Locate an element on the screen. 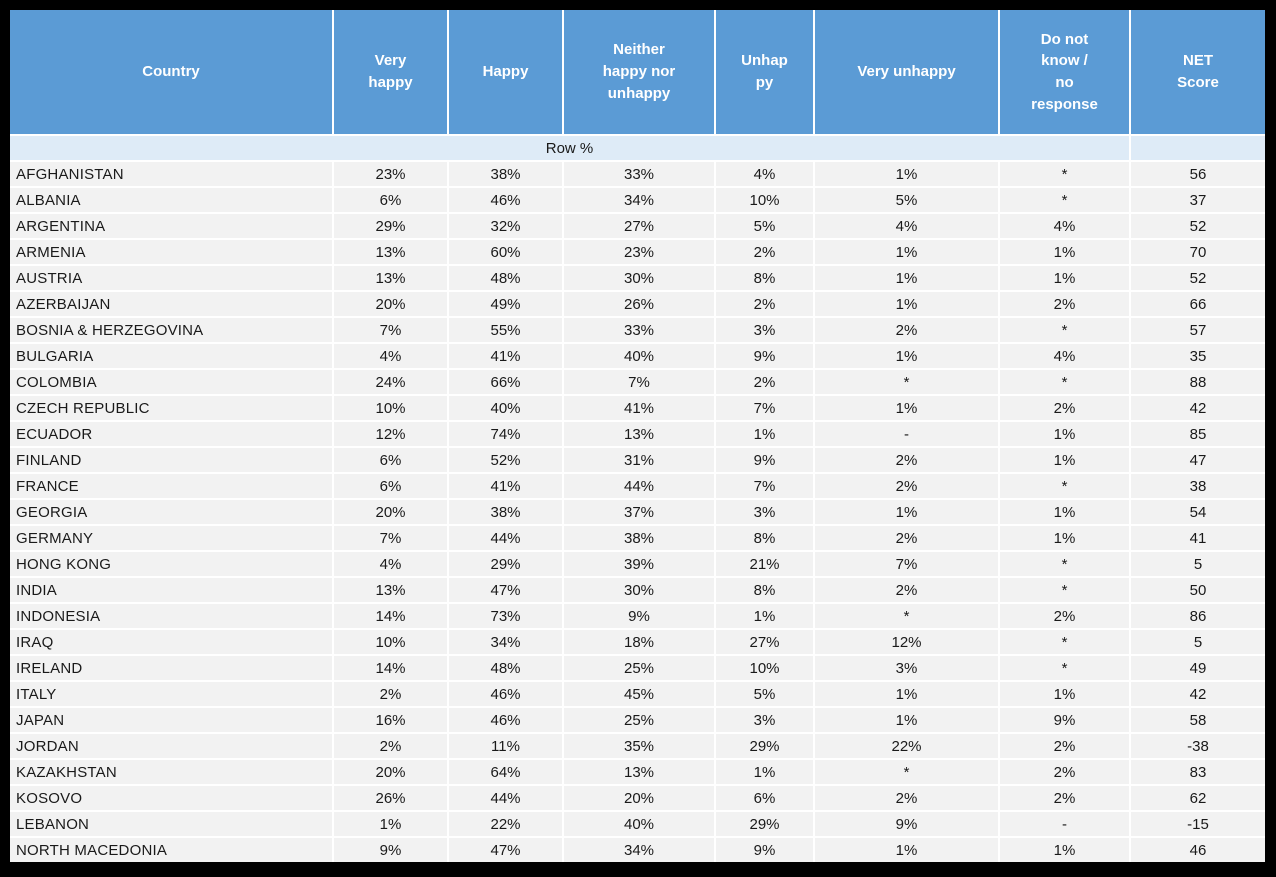 This screenshot has height=877, width=1276. country-cell: NORTH MACEDONIA is located at coordinates (172, 849).